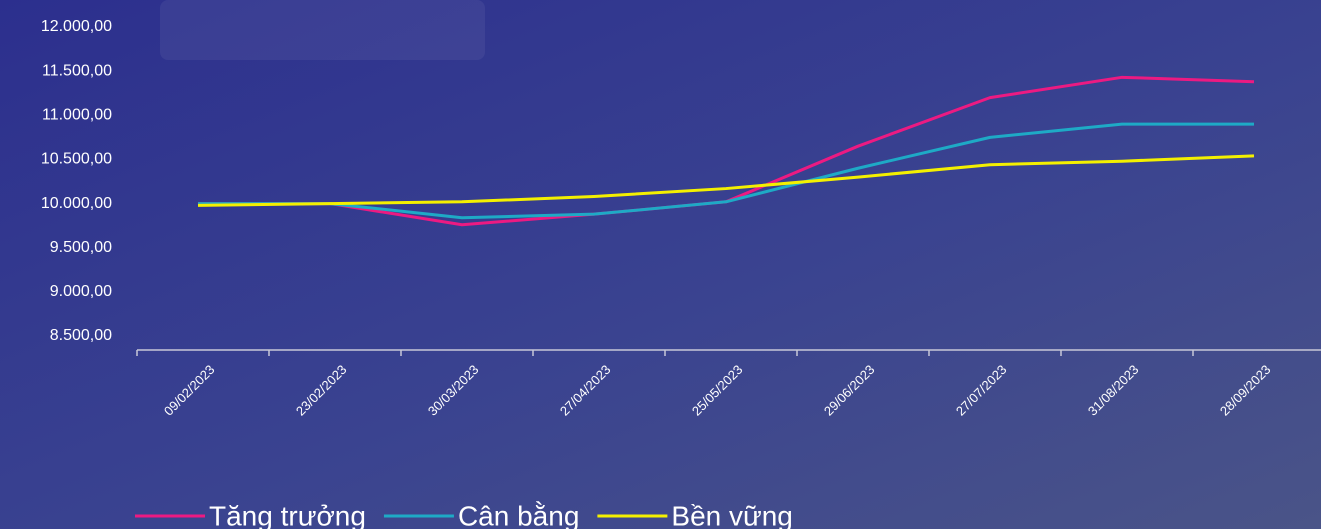  What do you see at coordinates (81, 247) in the screenshot?
I see `y-tick-label: 9.500,00` at bounding box center [81, 247].